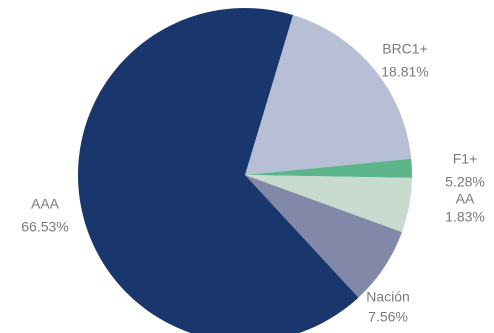 Image resolution: width=494 pixels, height=333 pixels. What do you see at coordinates (404, 72) in the screenshot?
I see `slice-value-label: 18.81%` at bounding box center [404, 72].